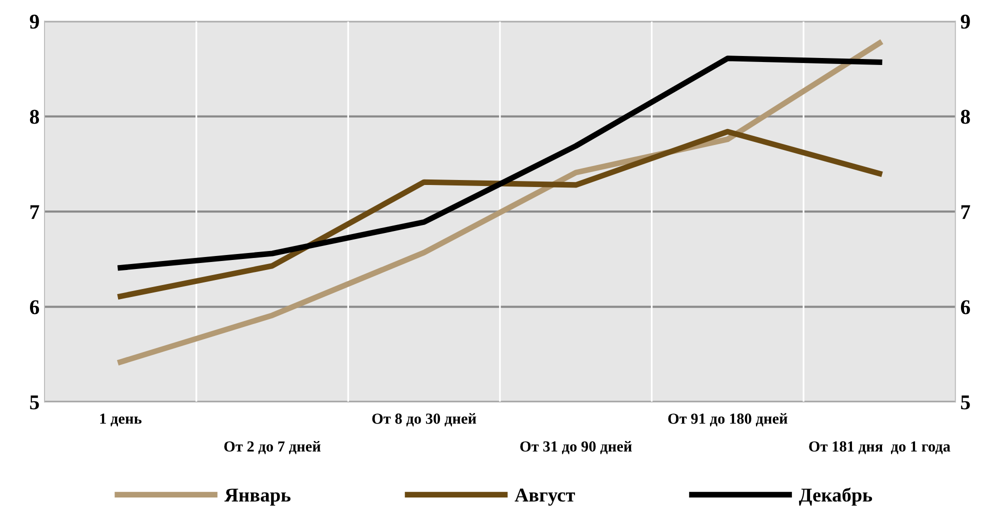 The width and height of the screenshot is (990, 518). What do you see at coordinates (835, 497) in the screenshot?
I see `legend-label: Декабрь` at bounding box center [835, 497].